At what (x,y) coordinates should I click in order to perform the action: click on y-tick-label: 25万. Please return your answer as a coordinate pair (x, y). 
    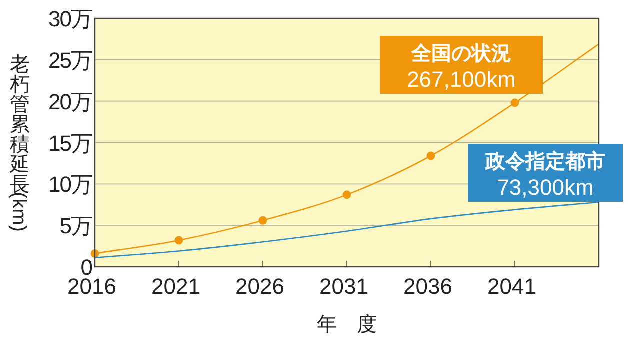
    Looking at the image, I should click on (70, 60).